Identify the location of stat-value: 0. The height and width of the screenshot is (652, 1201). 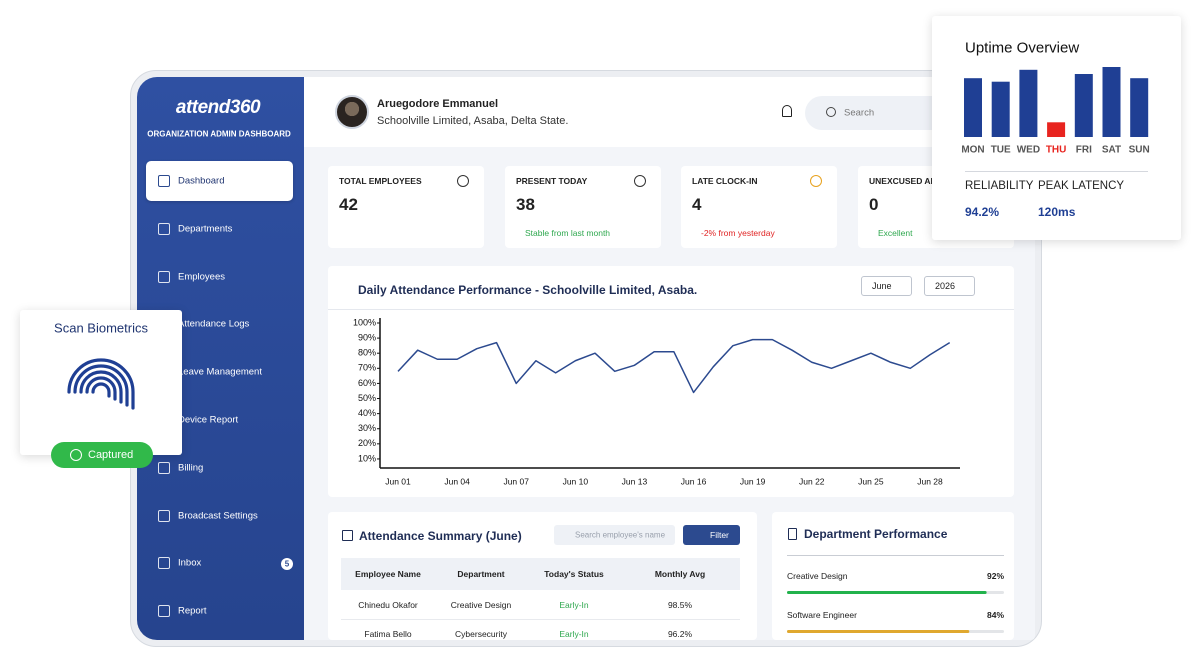
(874, 204).